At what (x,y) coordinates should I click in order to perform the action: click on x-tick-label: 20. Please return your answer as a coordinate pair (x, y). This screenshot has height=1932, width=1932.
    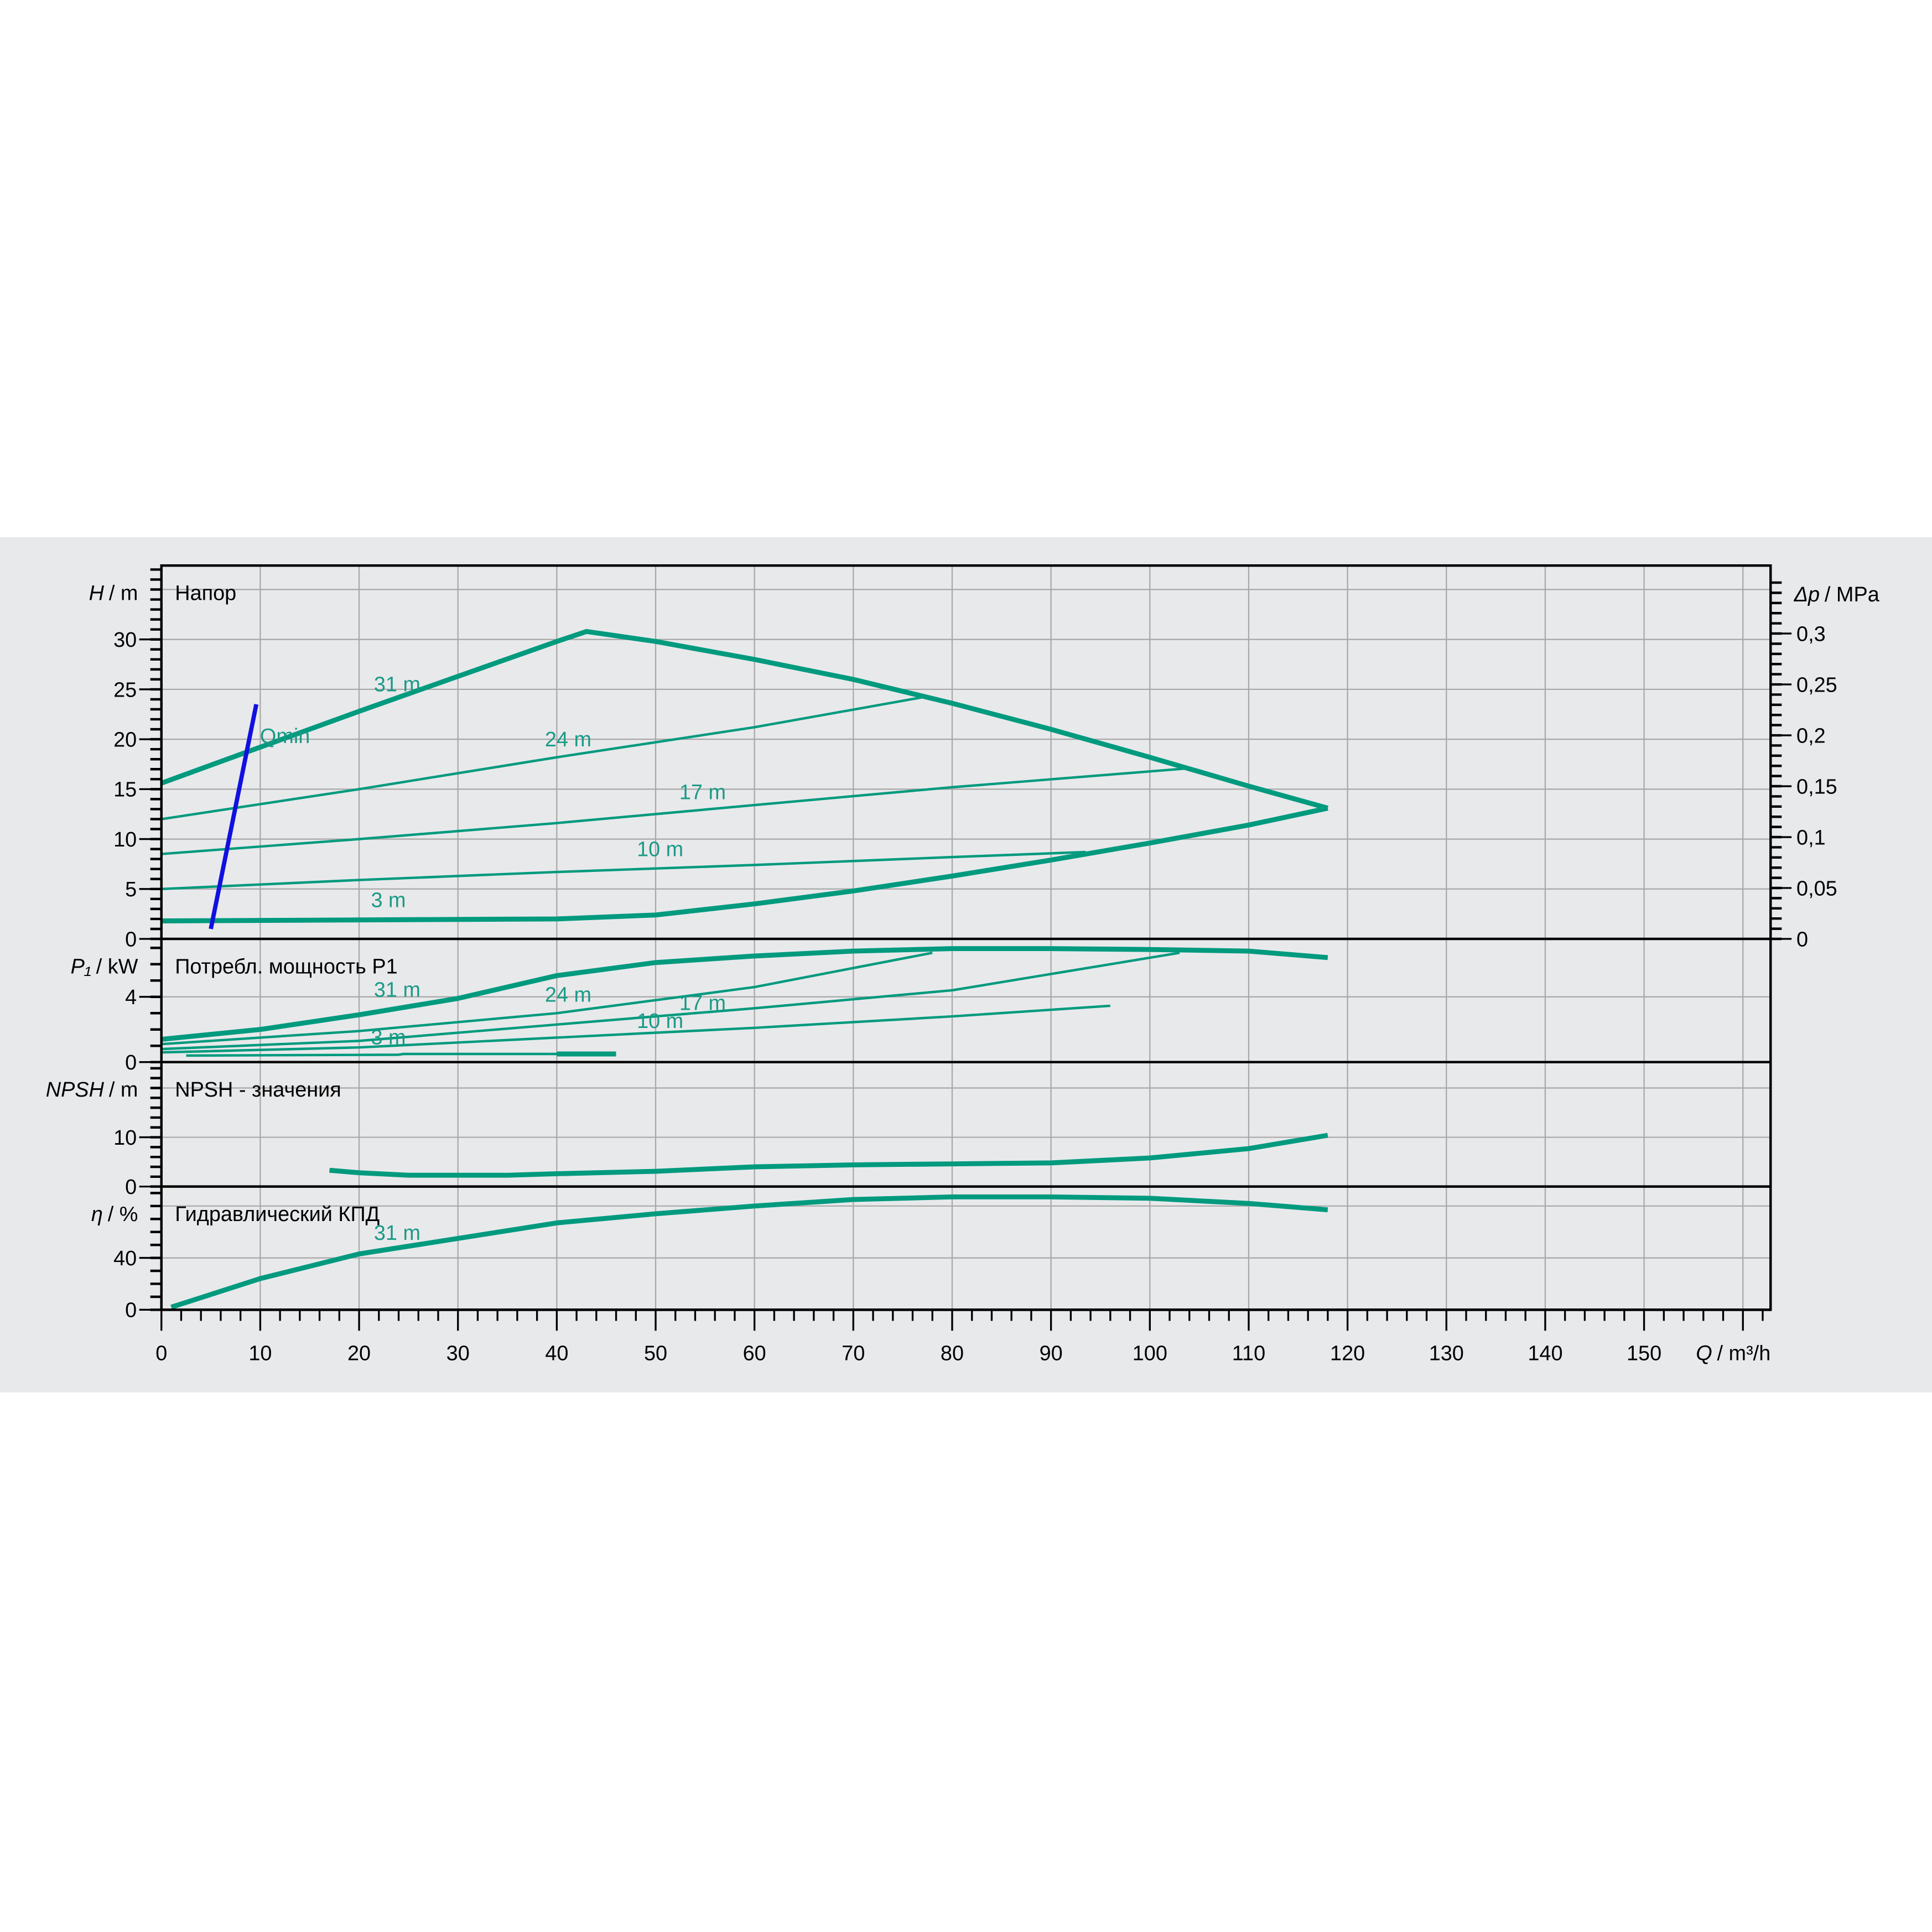
    Looking at the image, I should click on (359, 1353).